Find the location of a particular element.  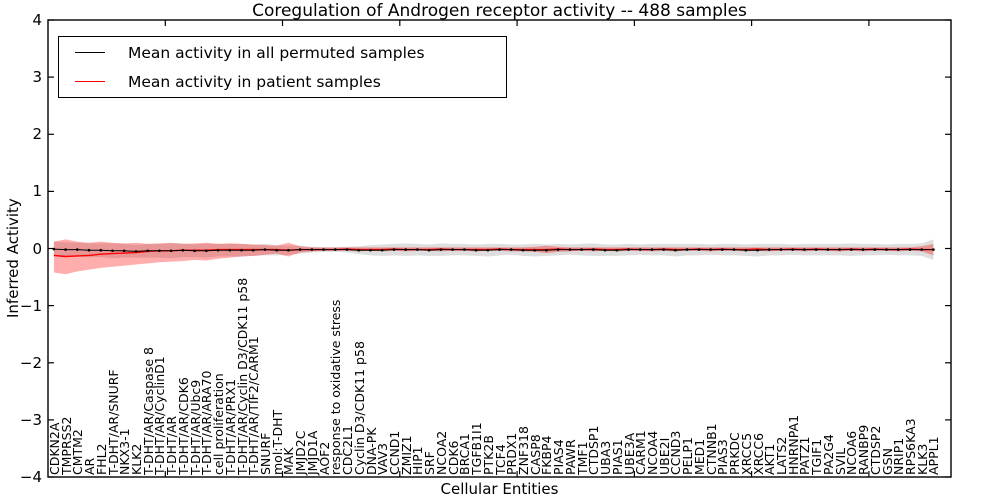

legend-label-permuted: Mean activity in all permuted samples is located at coordinates (276, 52).